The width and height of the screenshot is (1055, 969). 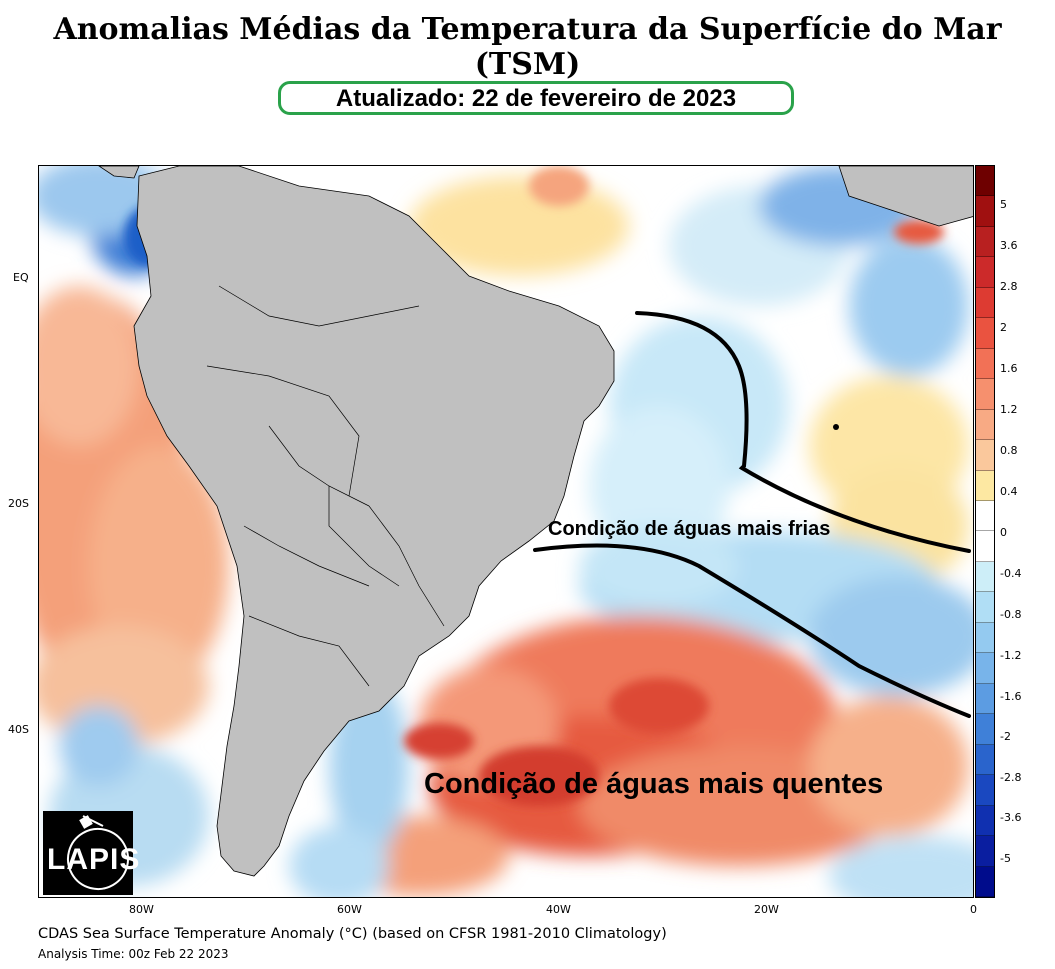 What do you see at coordinates (325, 486) in the screenshot?
I see `country-borders` at bounding box center [325, 486].